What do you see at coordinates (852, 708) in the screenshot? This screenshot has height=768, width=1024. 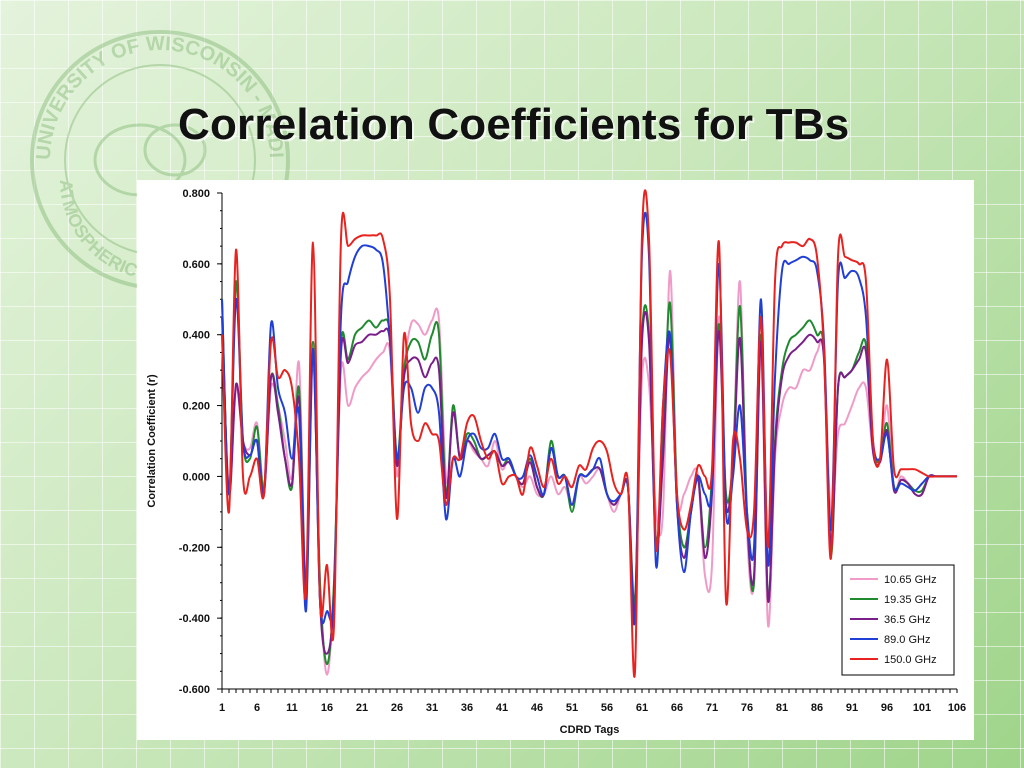 I see `x-tick-label: 91` at bounding box center [852, 708].